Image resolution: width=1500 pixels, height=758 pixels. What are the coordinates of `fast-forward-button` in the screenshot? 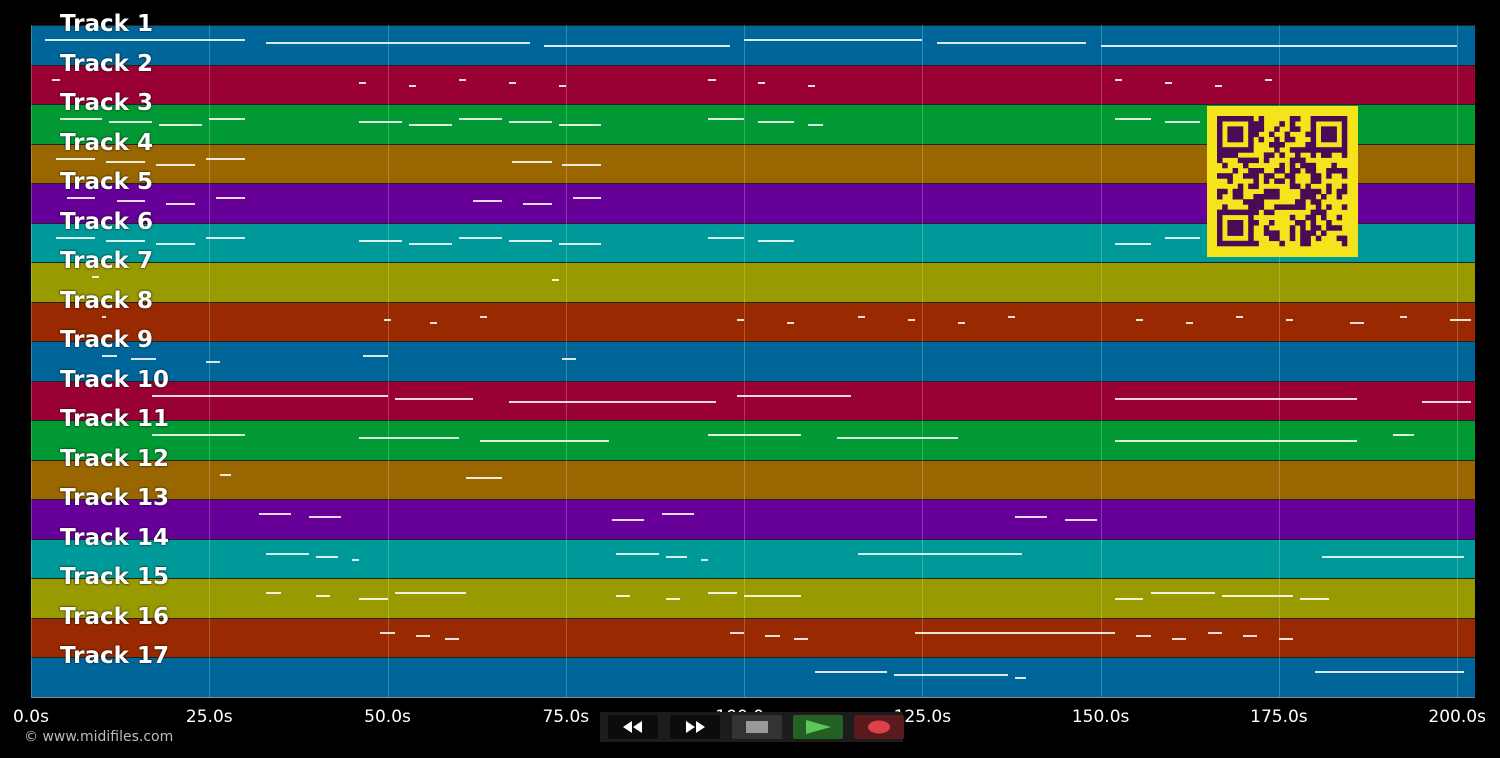 It's located at (695, 727).